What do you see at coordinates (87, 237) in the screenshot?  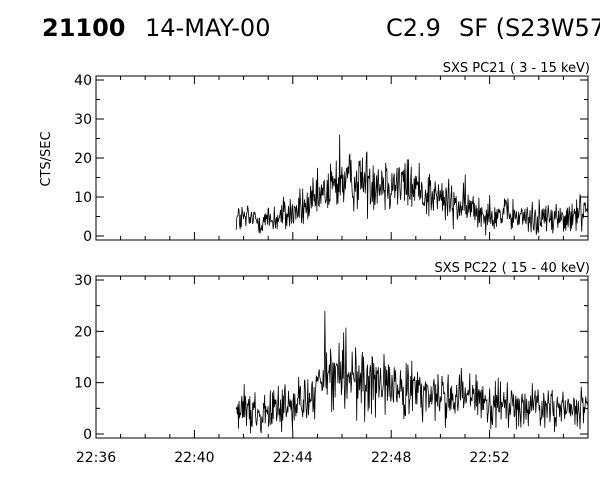 I see `panel1-ytick-label: 0` at bounding box center [87, 237].